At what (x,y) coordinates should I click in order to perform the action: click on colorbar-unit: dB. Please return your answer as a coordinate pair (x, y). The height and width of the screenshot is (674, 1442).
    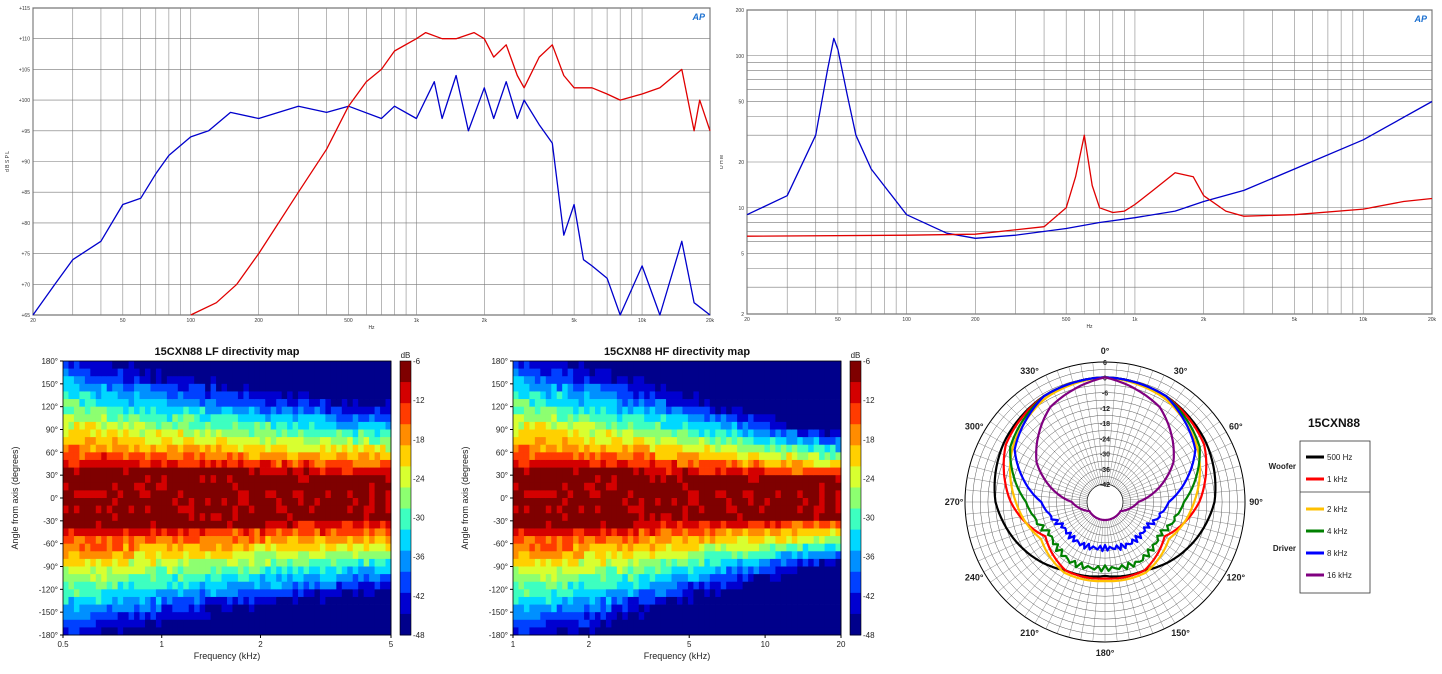
    Looking at the image, I should click on (856, 355).